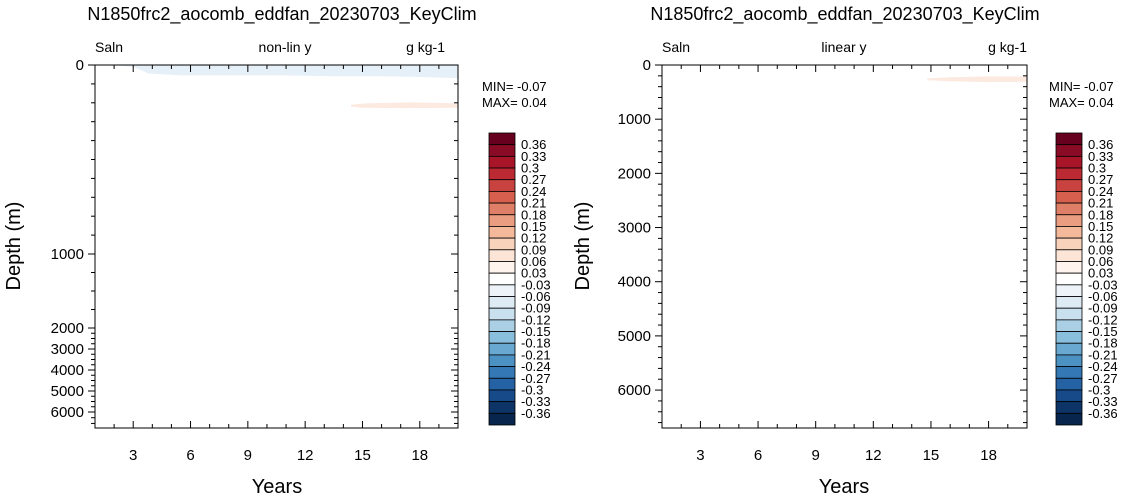  I want to click on scale-label: non-lin y, so click(285, 47).